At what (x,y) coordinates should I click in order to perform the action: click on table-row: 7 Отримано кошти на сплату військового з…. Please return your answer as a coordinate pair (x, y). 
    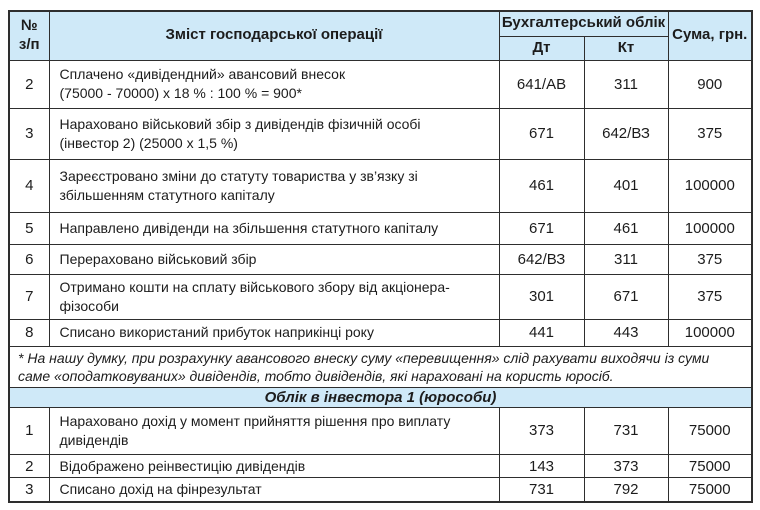
    Looking at the image, I should click on (380, 296).